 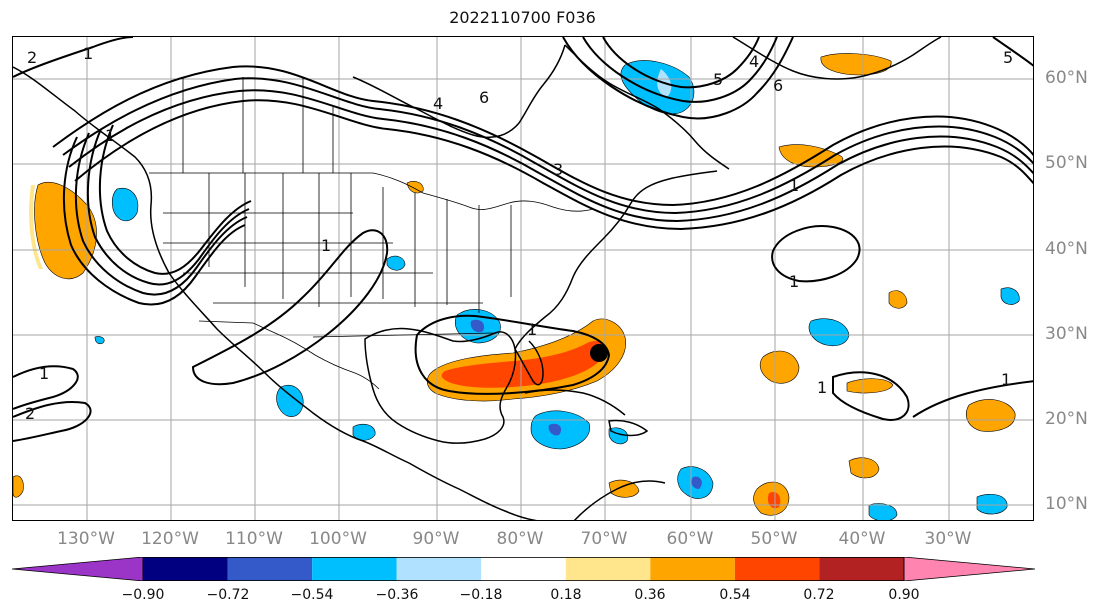 I want to click on shade-east-blue-30n, so click(x=1010, y=296).